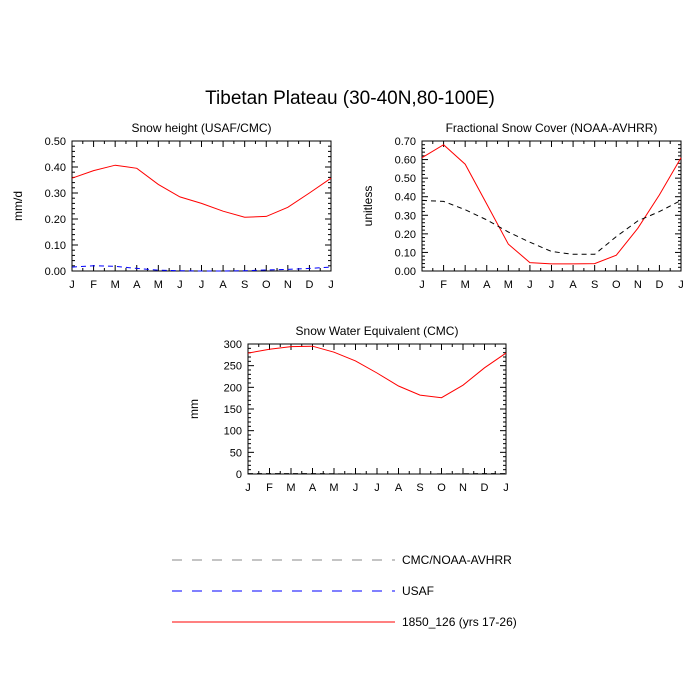 The image size is (700, 700). Describe the element at coordinates (194, 409) in the screenshot. I see `y-axis-label: mm` at that location.